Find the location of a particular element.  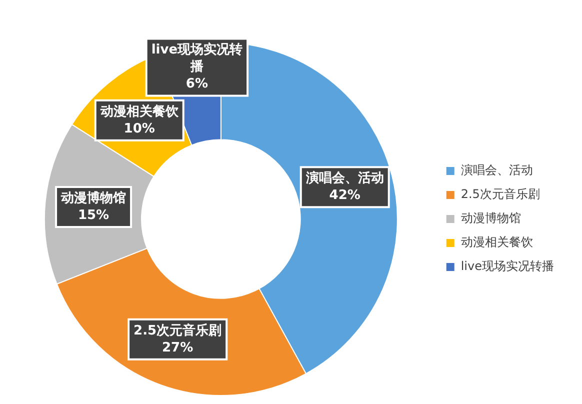

data-label: 6% is located at coordinates (197, 84).